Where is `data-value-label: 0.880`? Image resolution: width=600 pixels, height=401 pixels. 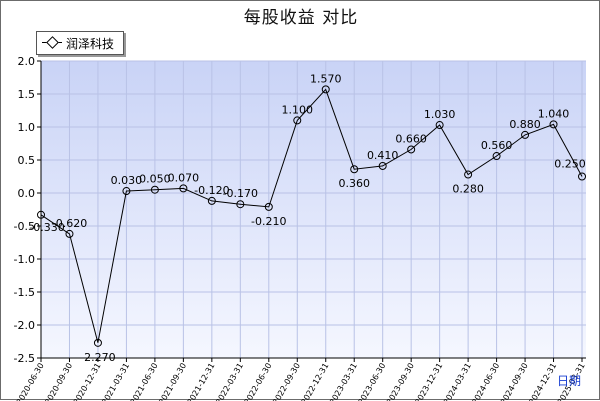 data-value-label: 0.880 is located at coordinates (525, 124).